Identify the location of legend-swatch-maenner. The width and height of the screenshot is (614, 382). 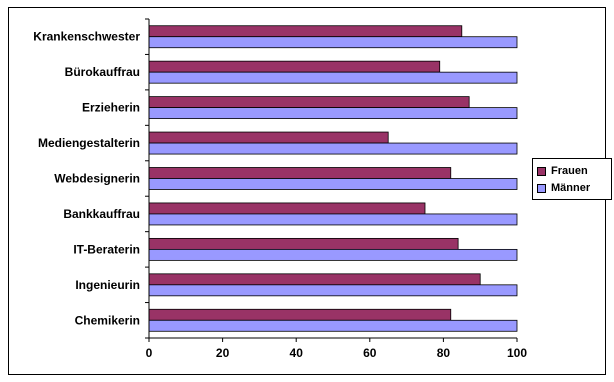
(541, 188).